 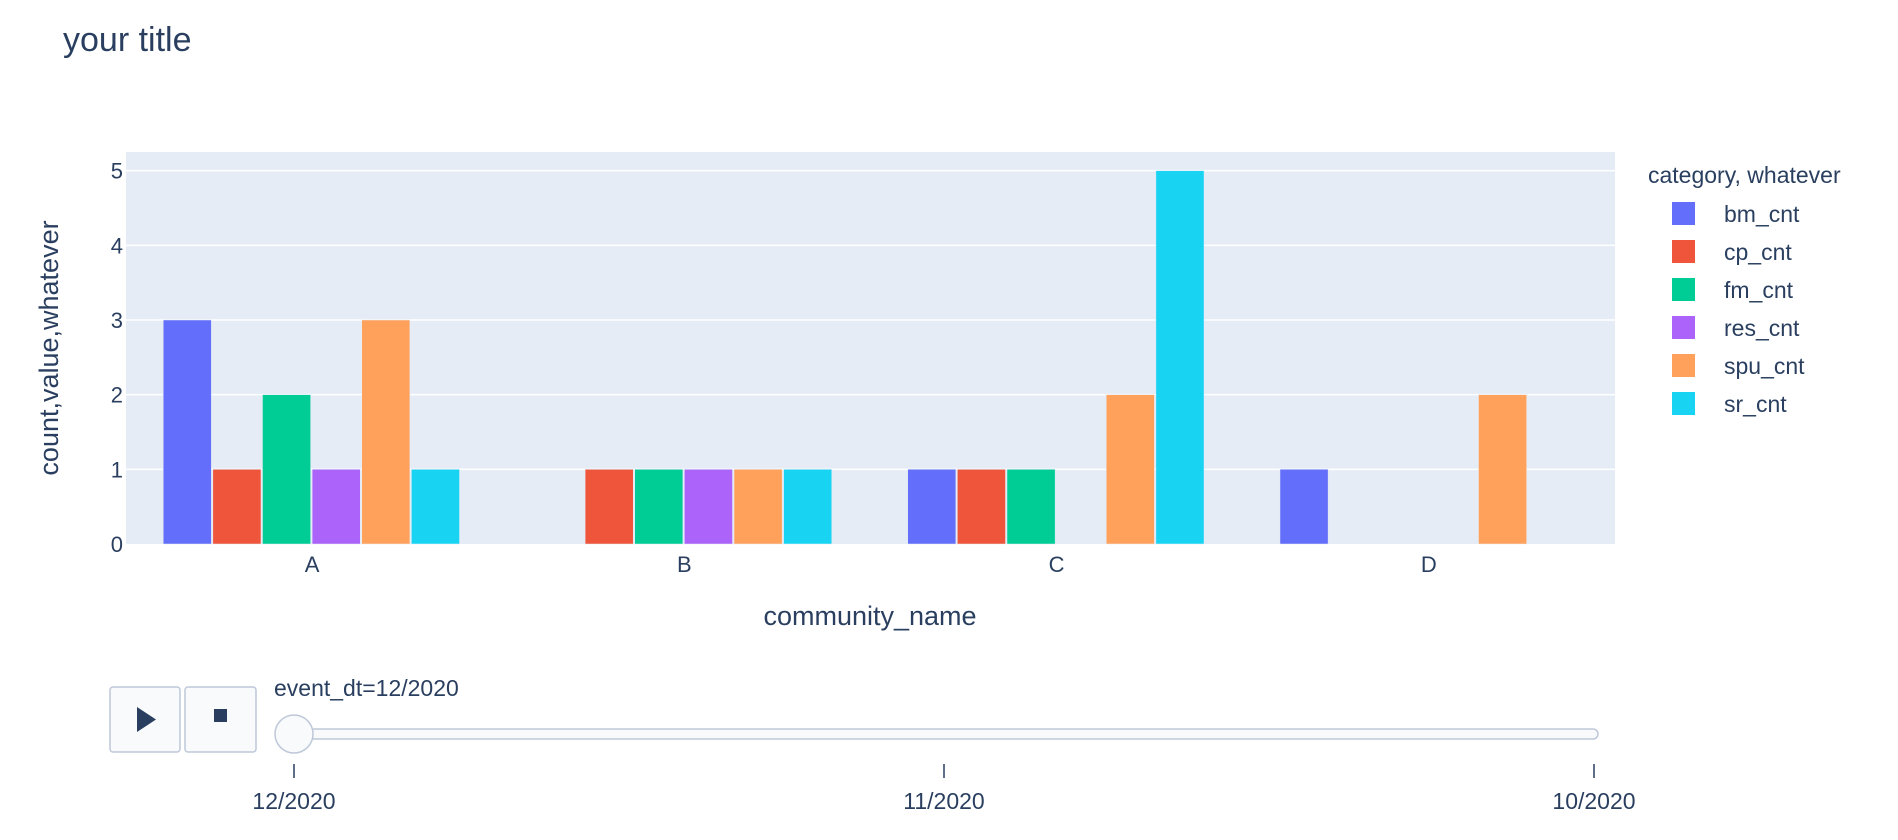 What do you see at coordinates (117, 320) in the screenshot?
I see `y-tick-label: 3` at bounding box center [117, 320].